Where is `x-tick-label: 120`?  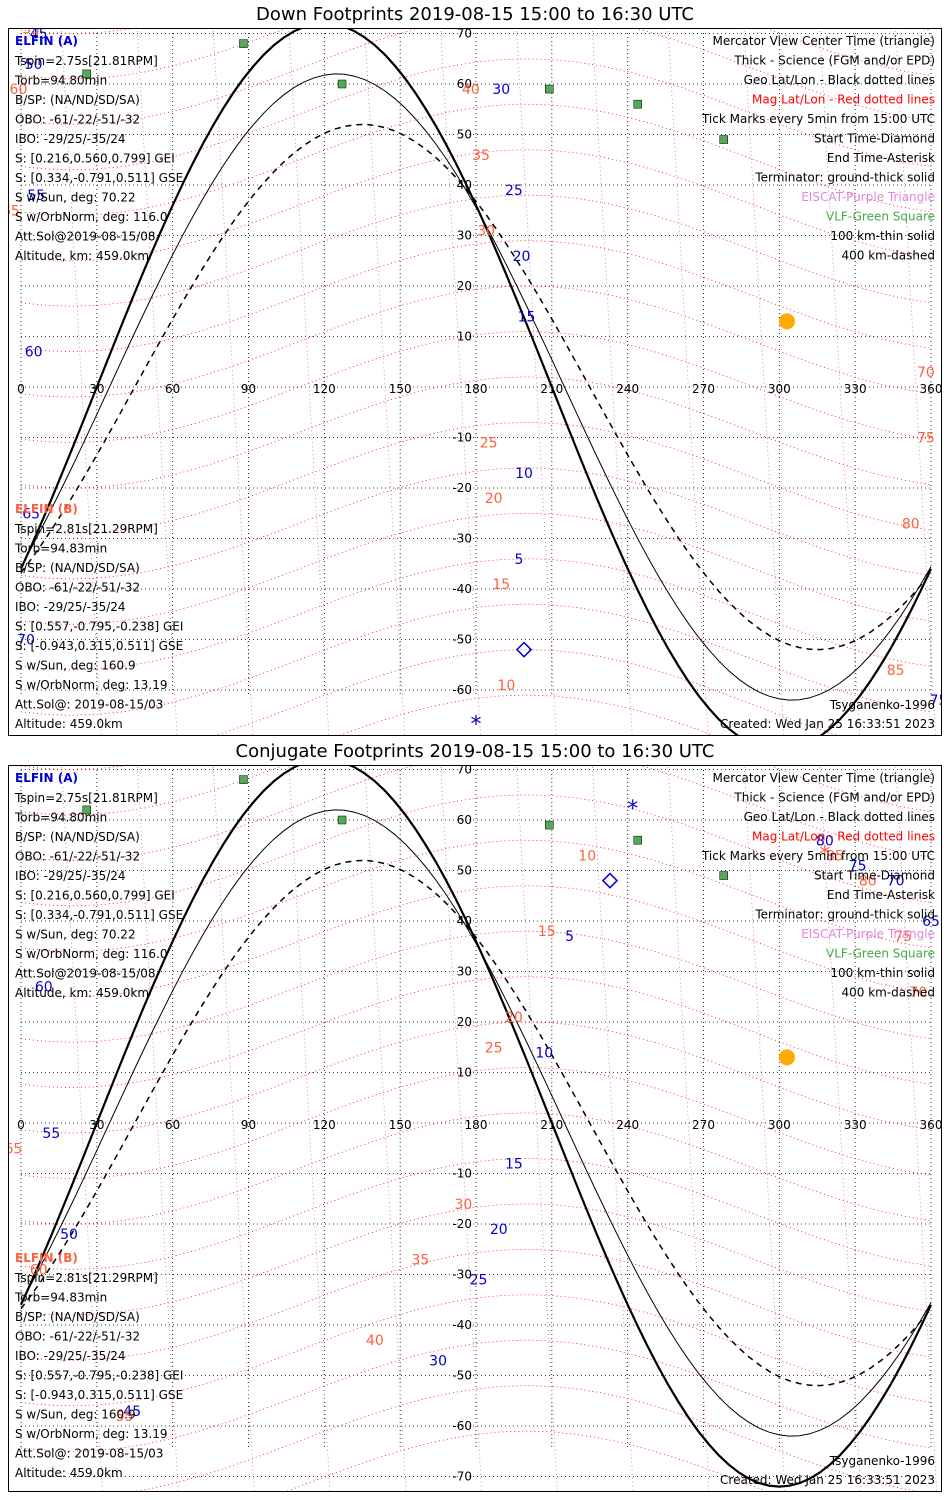
x-tick-label: 120 is located at coordinates (324, 389).